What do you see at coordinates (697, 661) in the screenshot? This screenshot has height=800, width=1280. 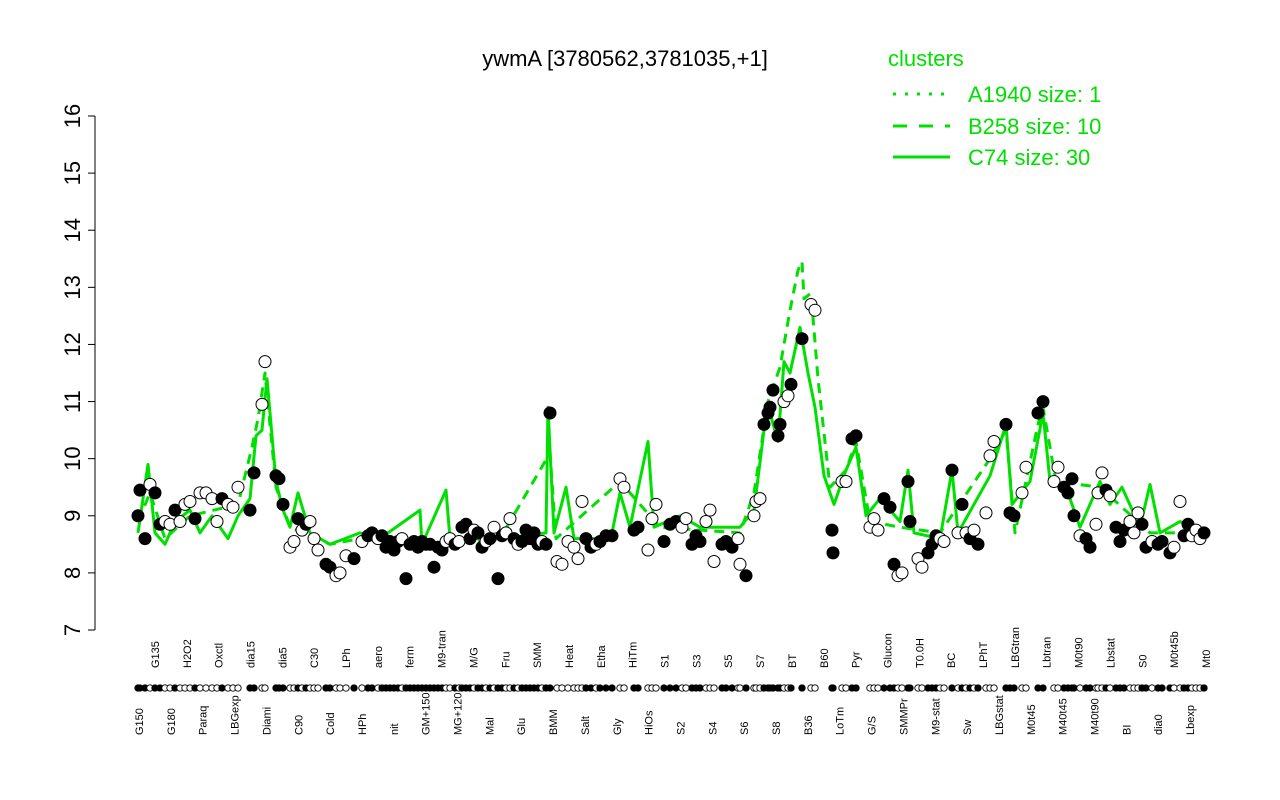 I see `x-tick-label: S3` at bounding box center [697, 661].